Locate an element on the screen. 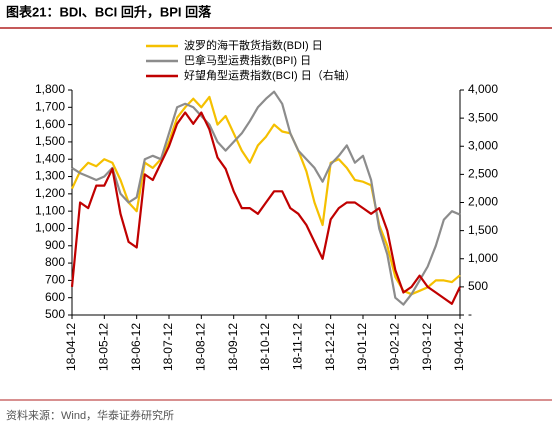  source: 资料来源：Wind，华泰证券研究所 is located at coordinates (90, 415).